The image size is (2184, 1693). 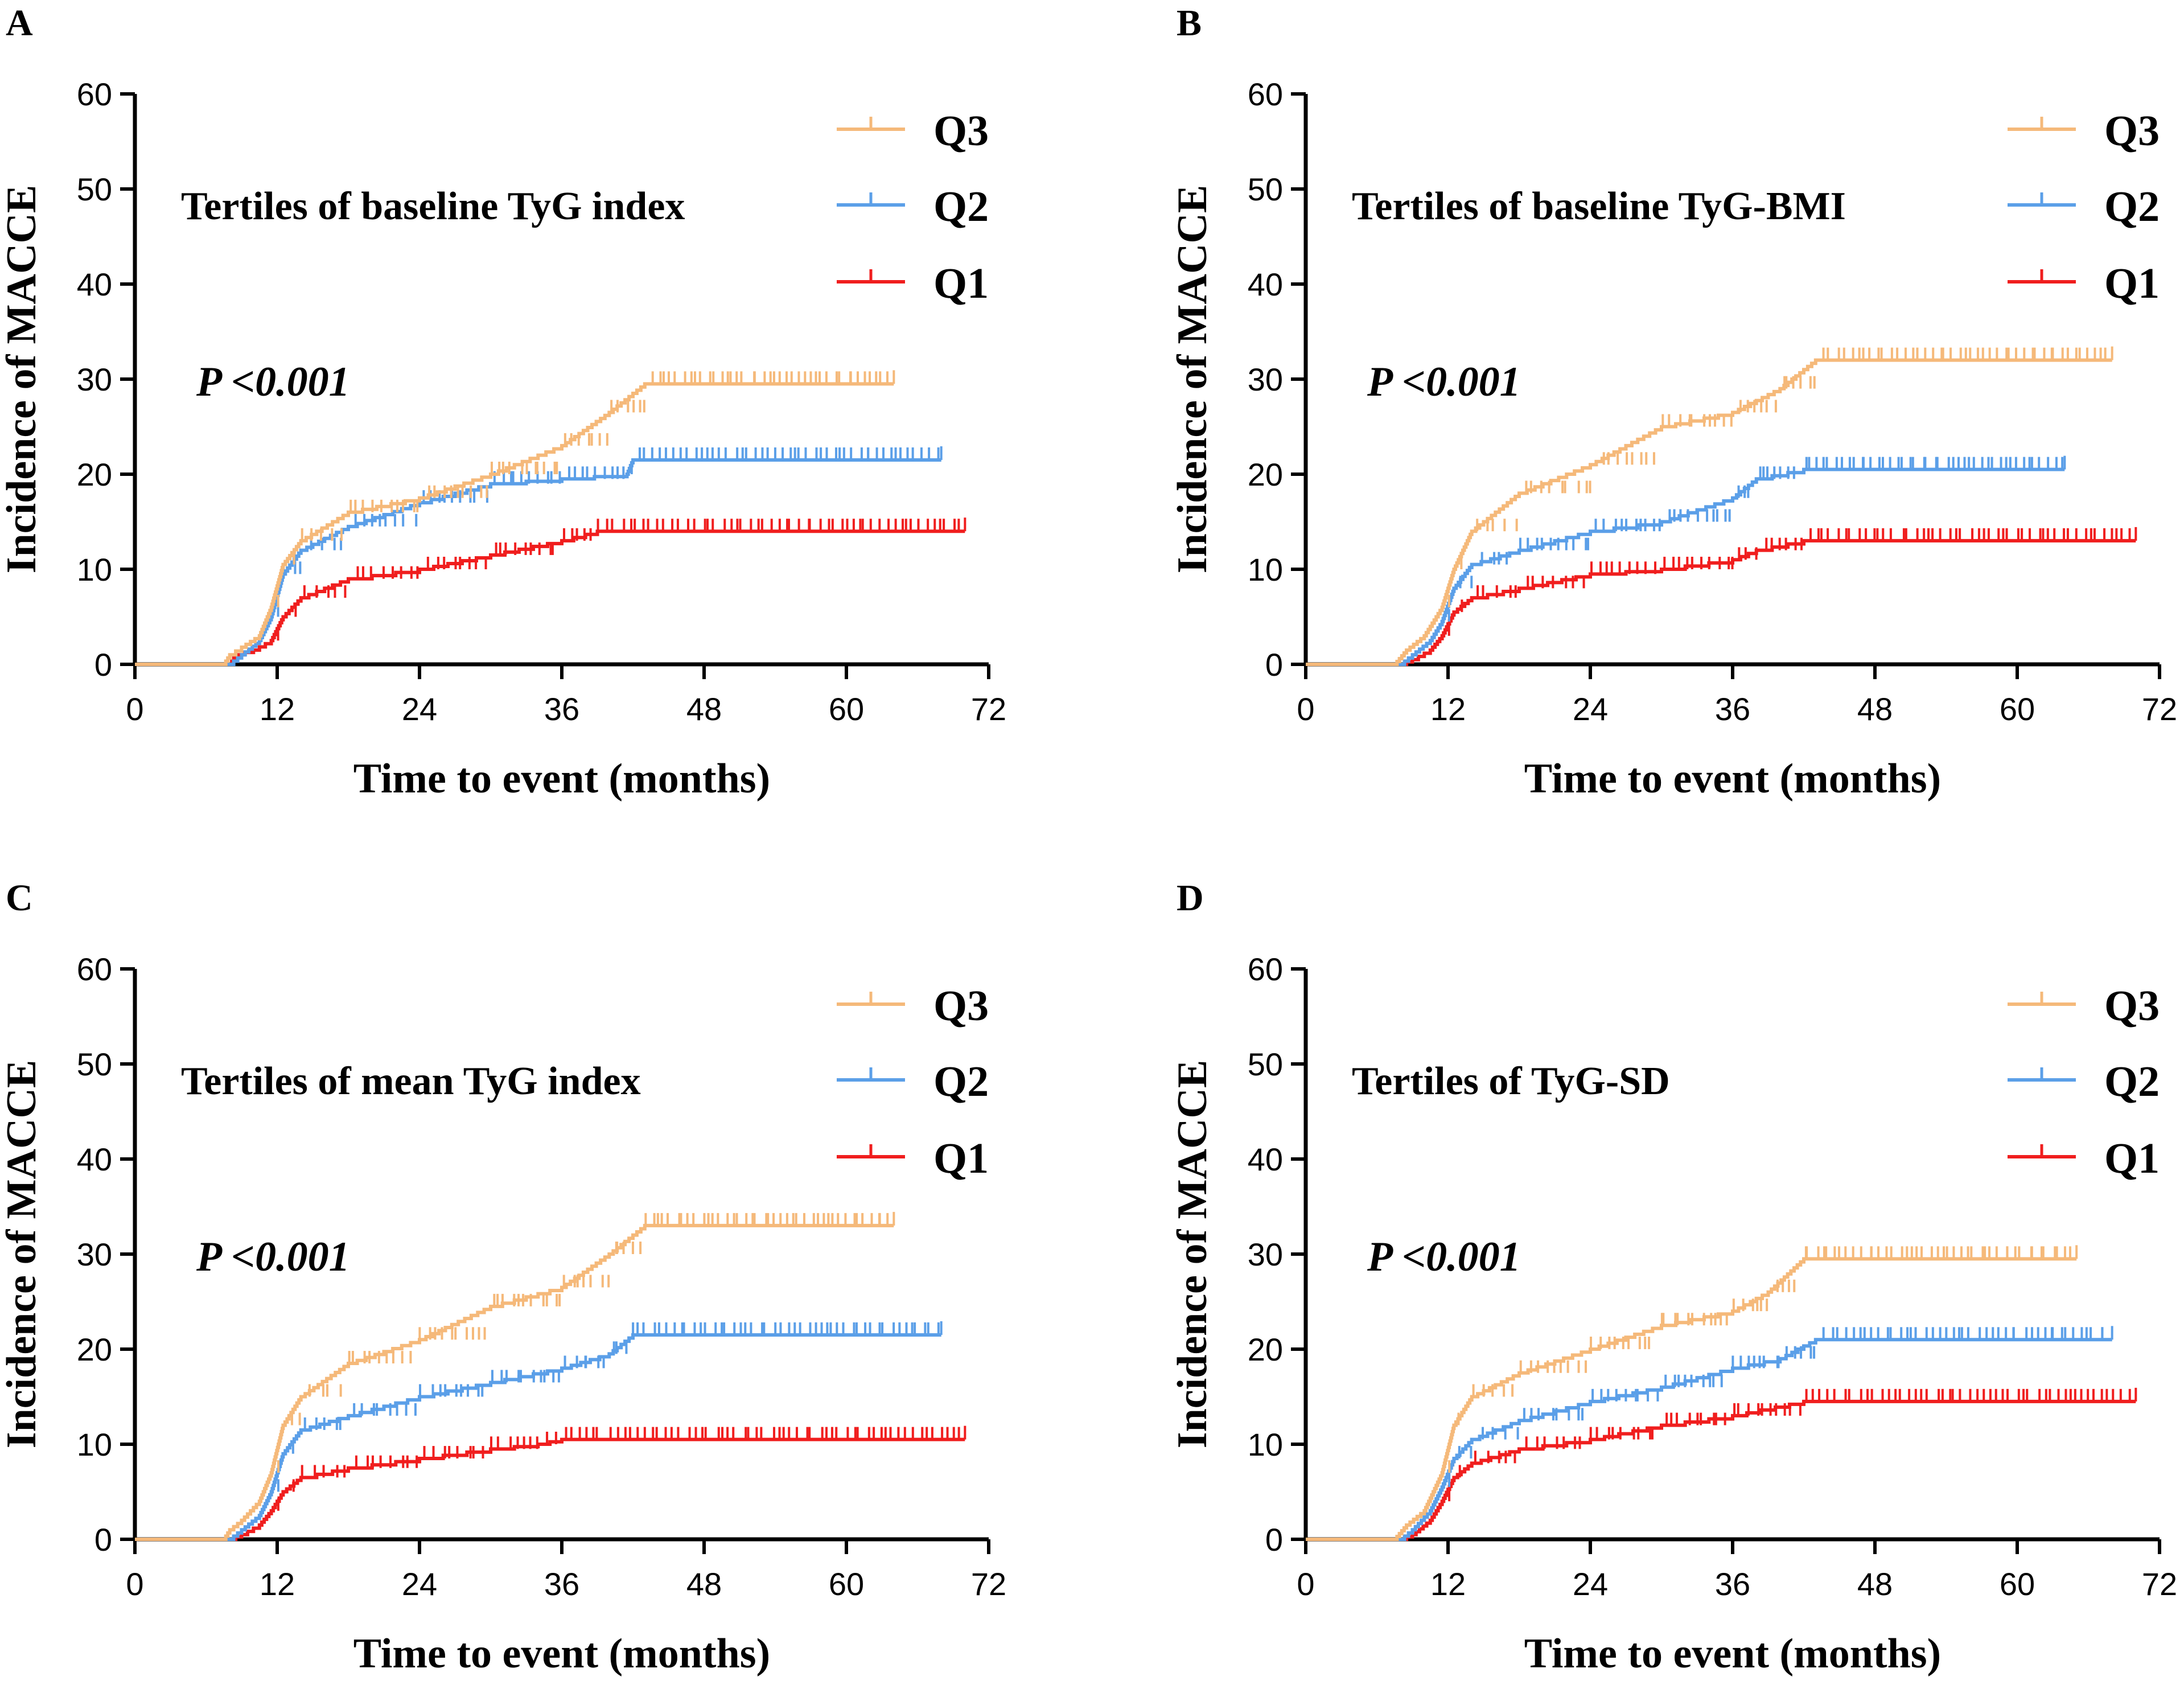 I want to click on panel-title: Tertiles of baseline TyG index, so click(x=433, y=206).